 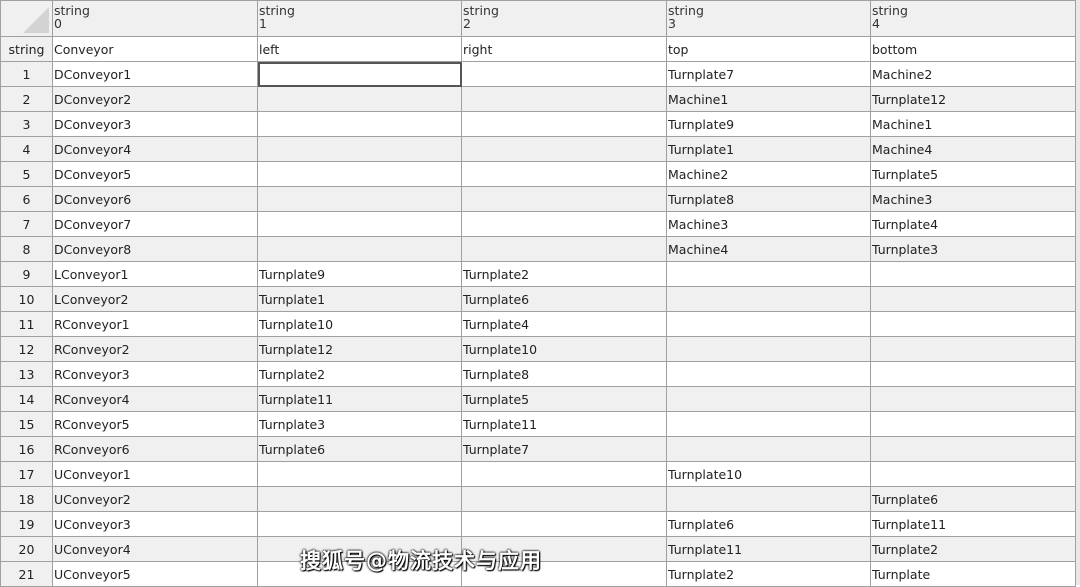 What do you see at coordinates (1078, 292) in the screenshot?
I see `vertical-scrollbar` at bounding box center [1078, 292].